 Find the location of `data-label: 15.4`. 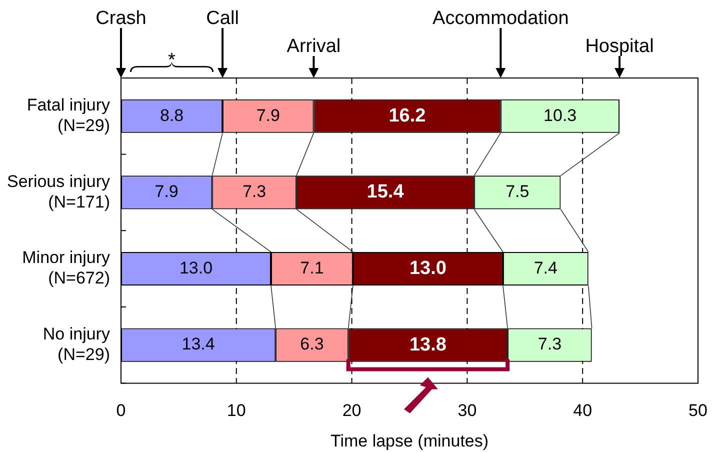

data-label: 15.4 is located at coordinates (385, 192).